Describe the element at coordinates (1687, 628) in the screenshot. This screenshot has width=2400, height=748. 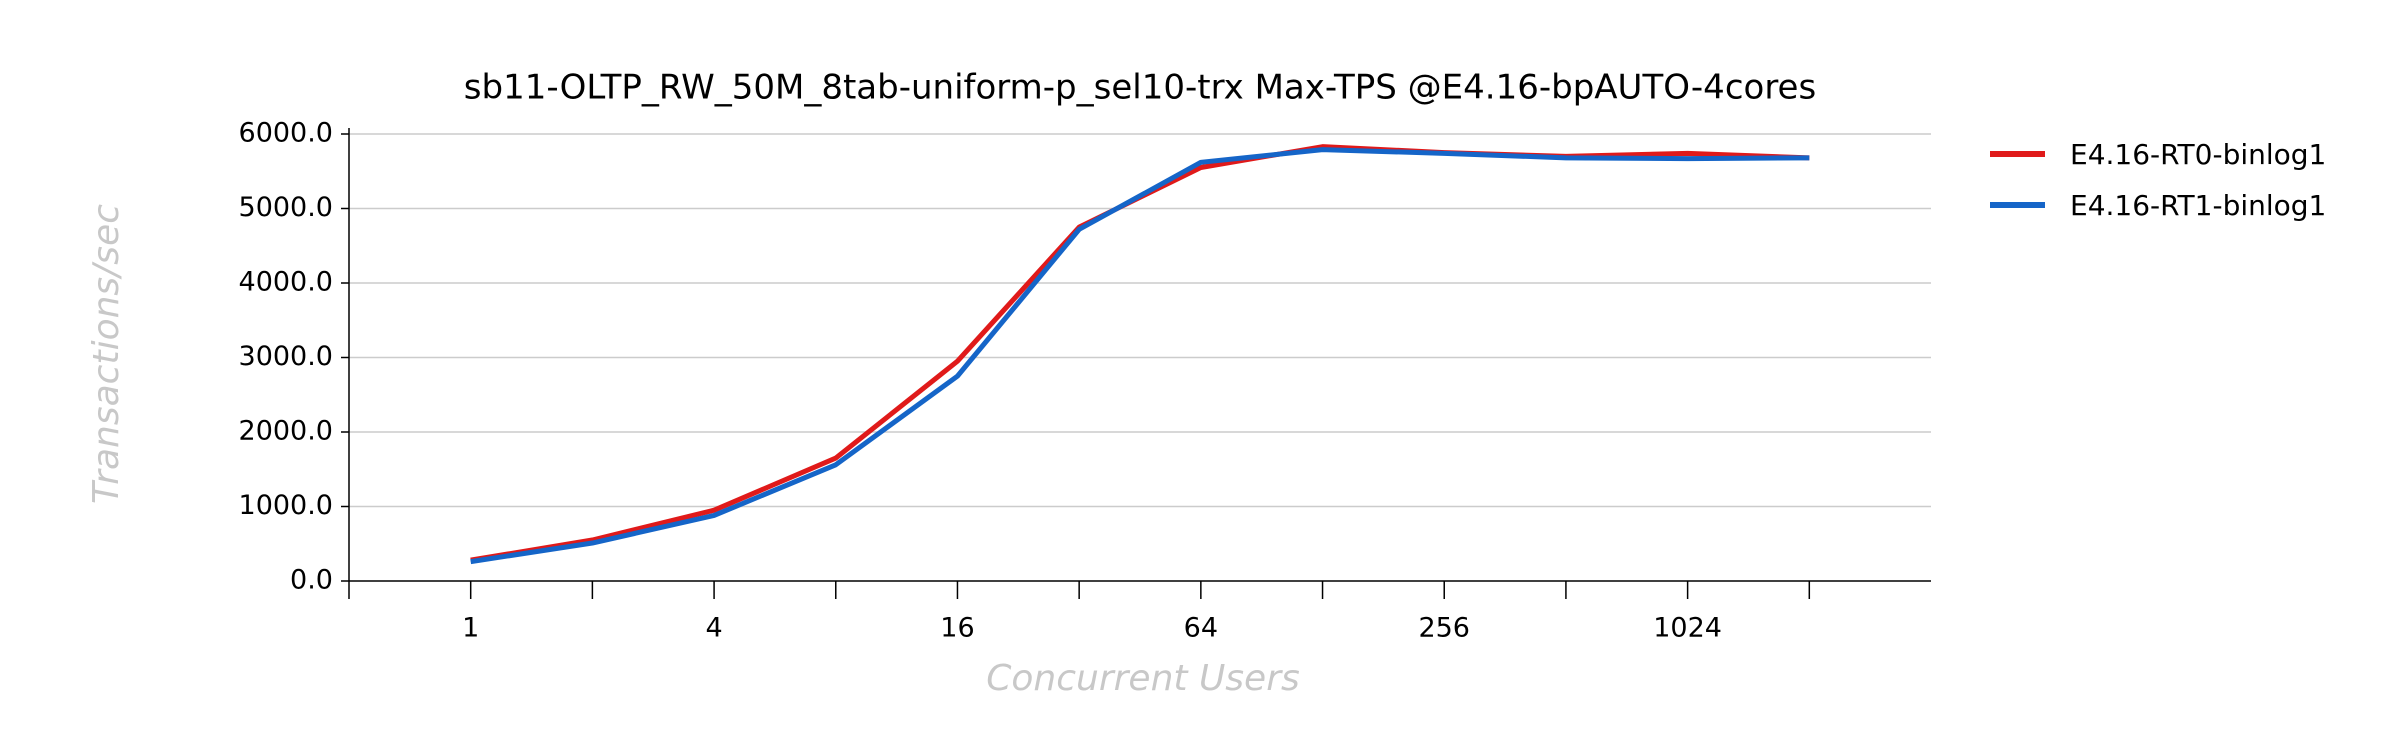
I see `x-tick-label: 1024` at that location.